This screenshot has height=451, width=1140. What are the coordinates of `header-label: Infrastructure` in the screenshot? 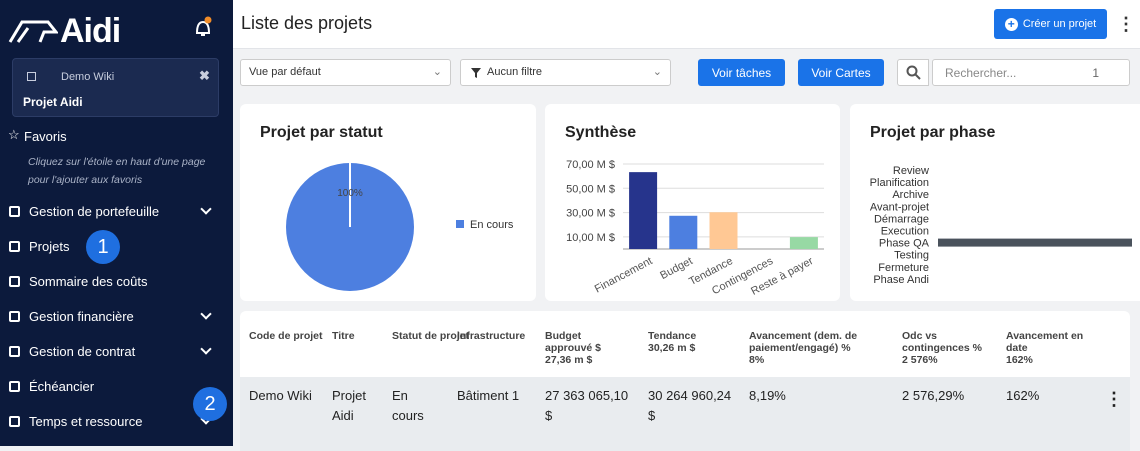 It's located at (491, 336).